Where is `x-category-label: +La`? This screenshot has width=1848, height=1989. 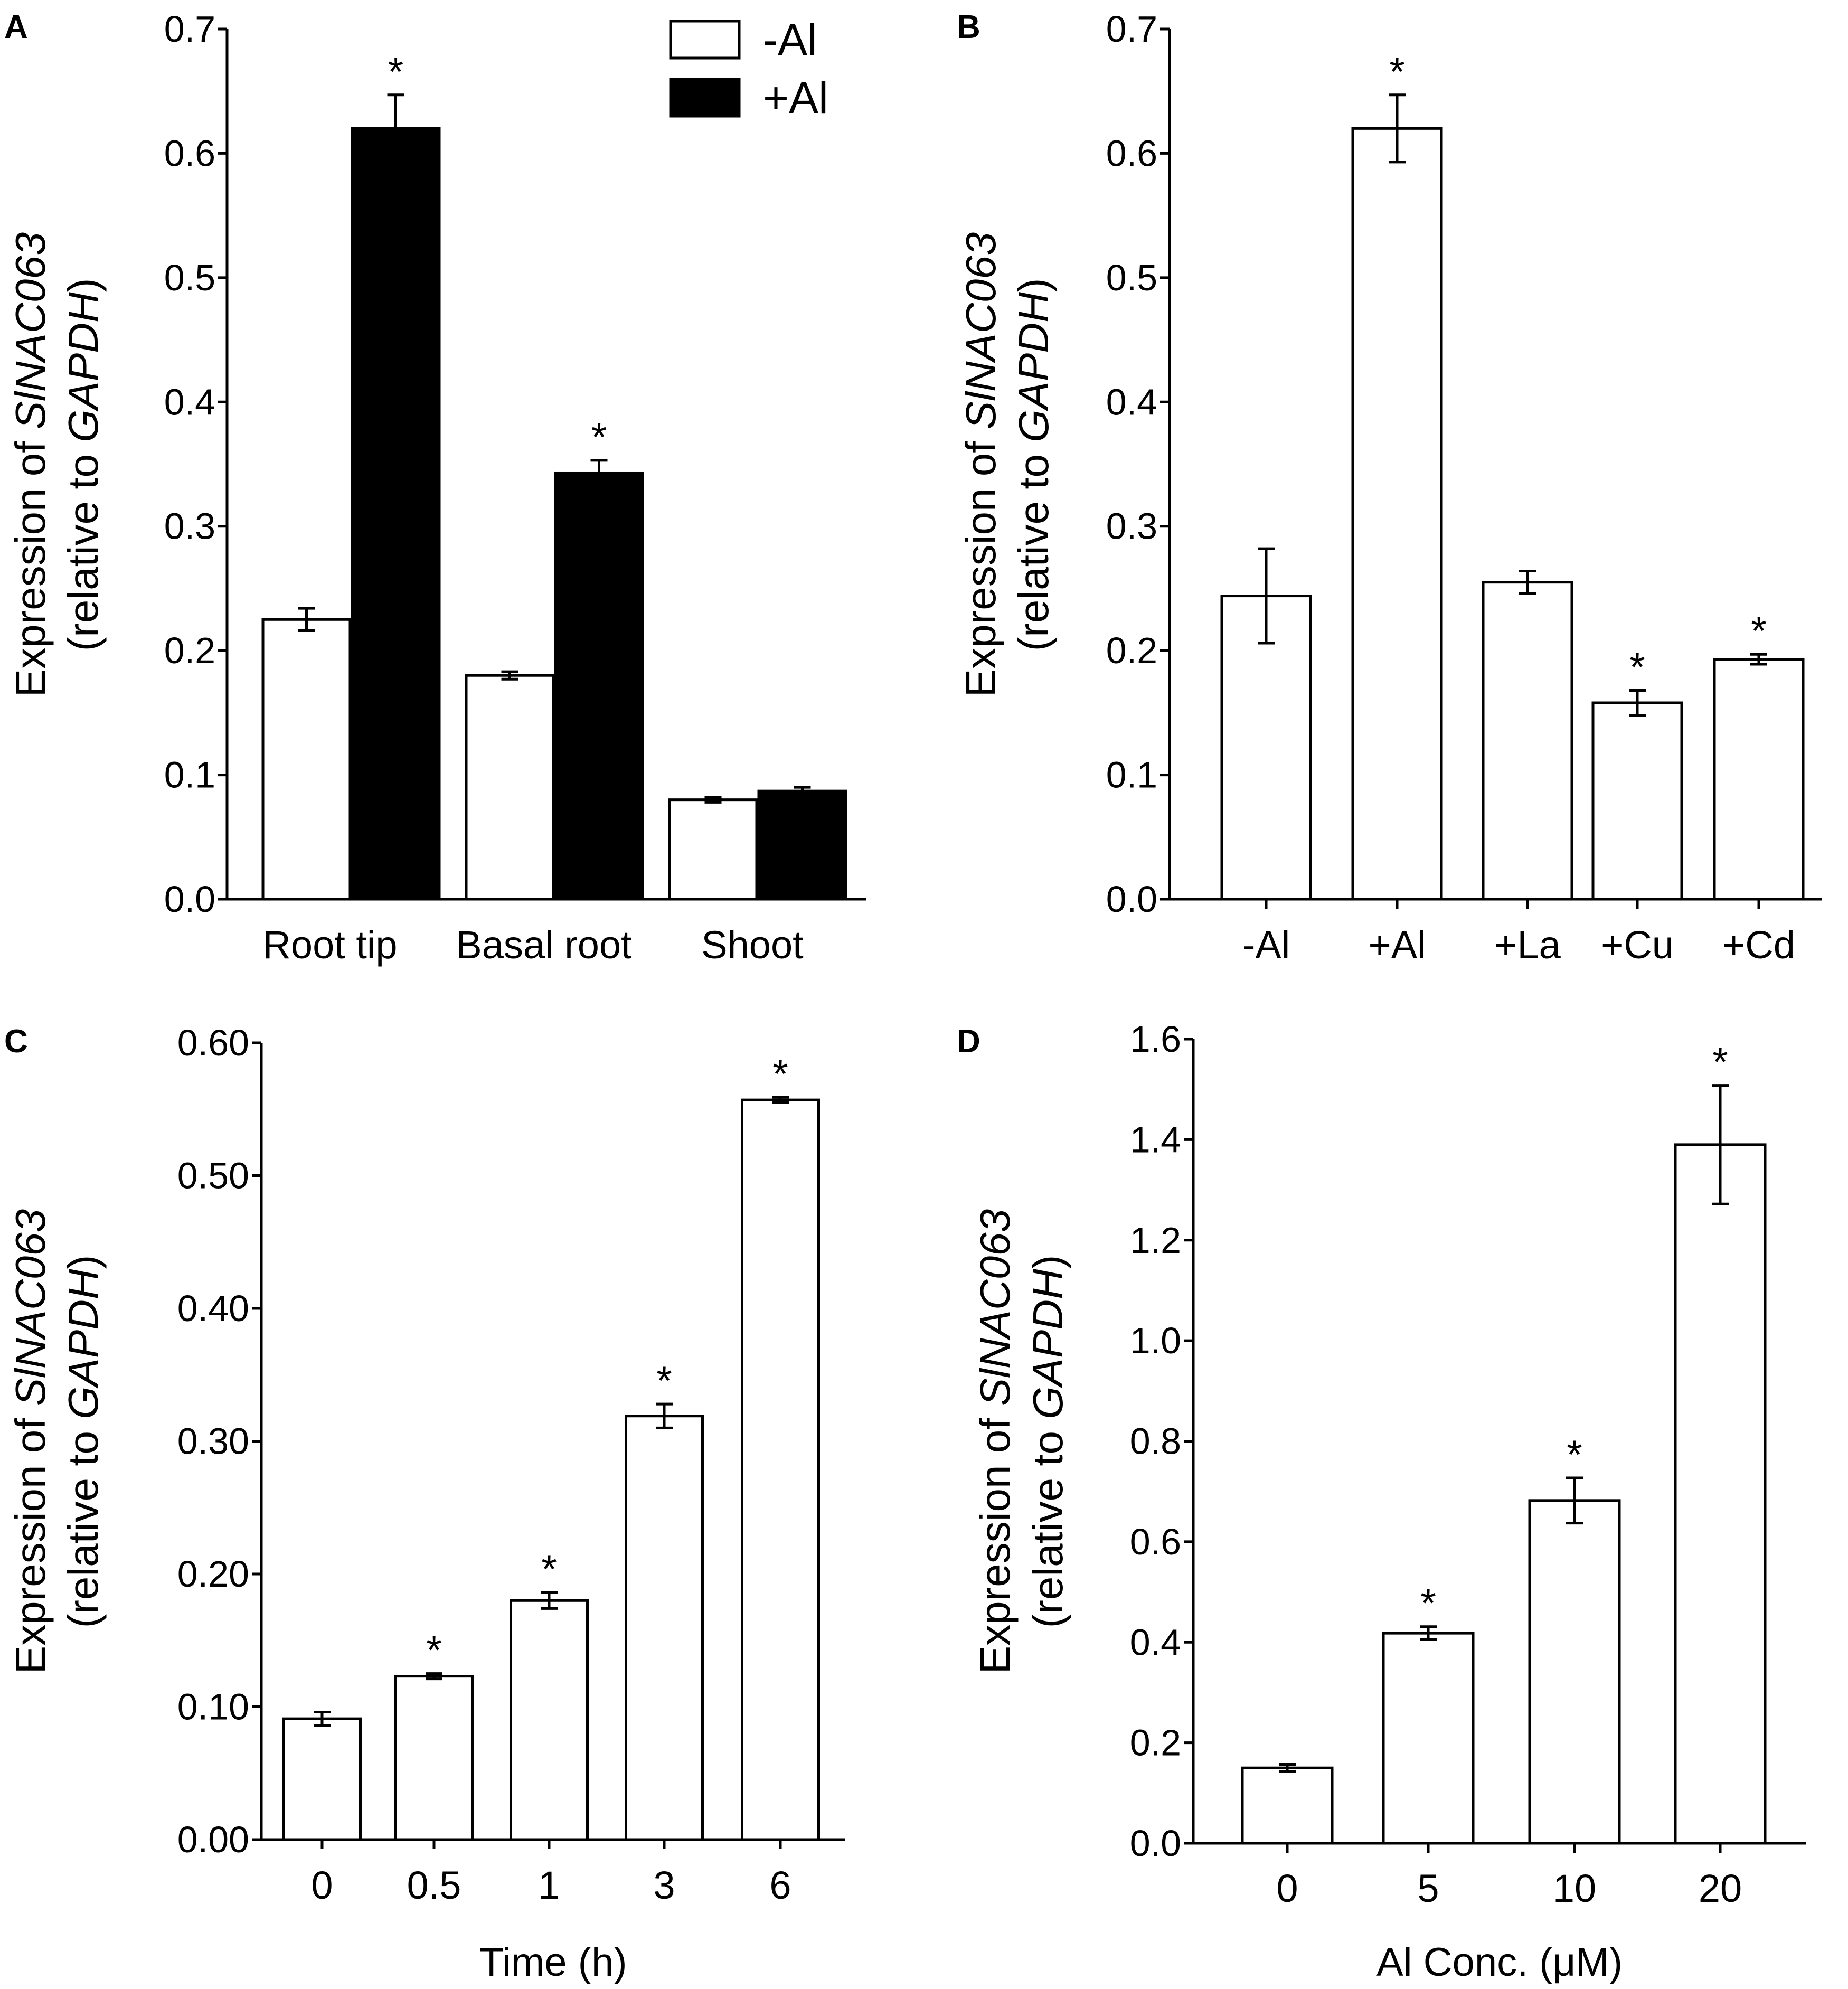
x-category-label: +La is located at coordinates (1528, 945).